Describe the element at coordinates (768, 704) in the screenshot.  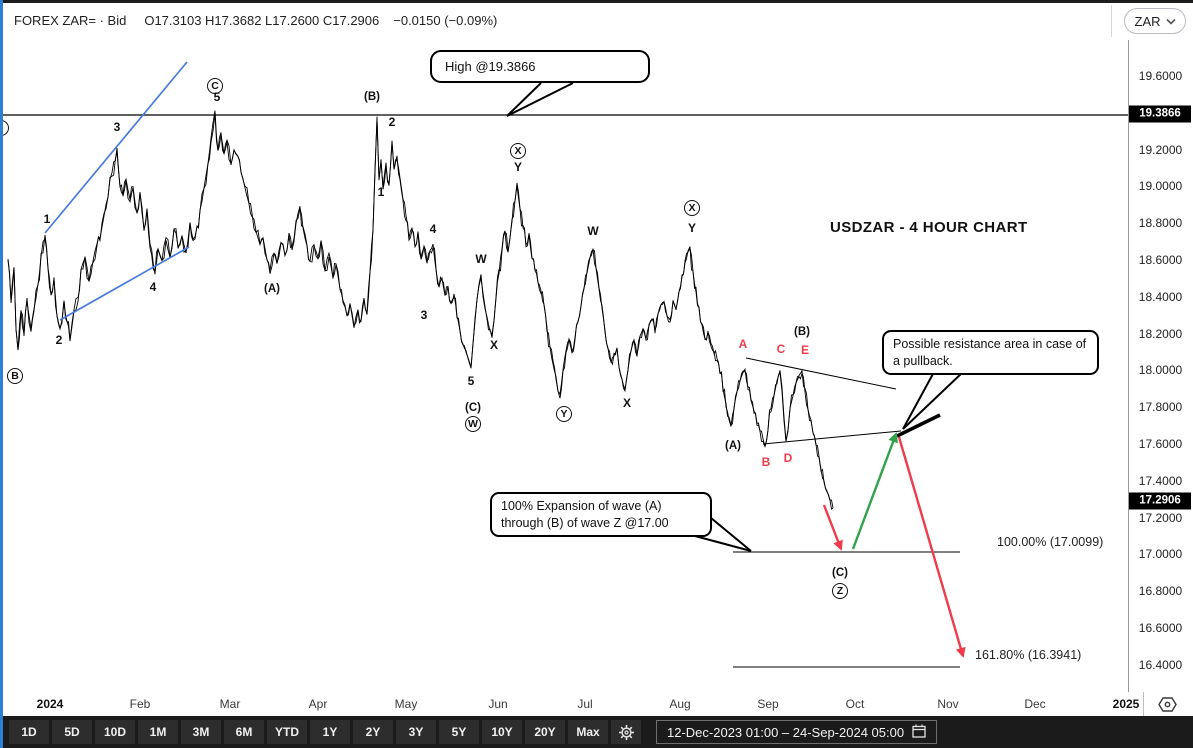
I see `time-tick-label: Sep` at that location.